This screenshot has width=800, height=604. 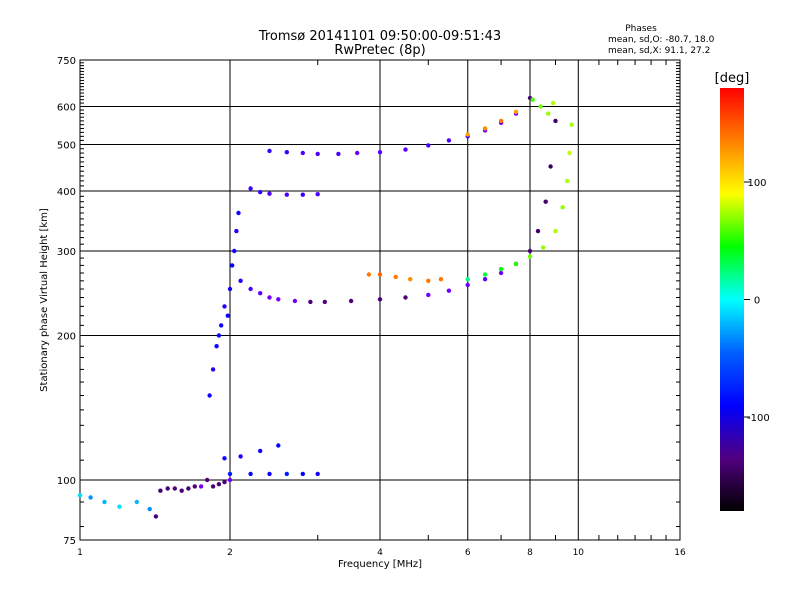 I want to click on colorbar-tick-label: -100, so click(x=758, y=418).